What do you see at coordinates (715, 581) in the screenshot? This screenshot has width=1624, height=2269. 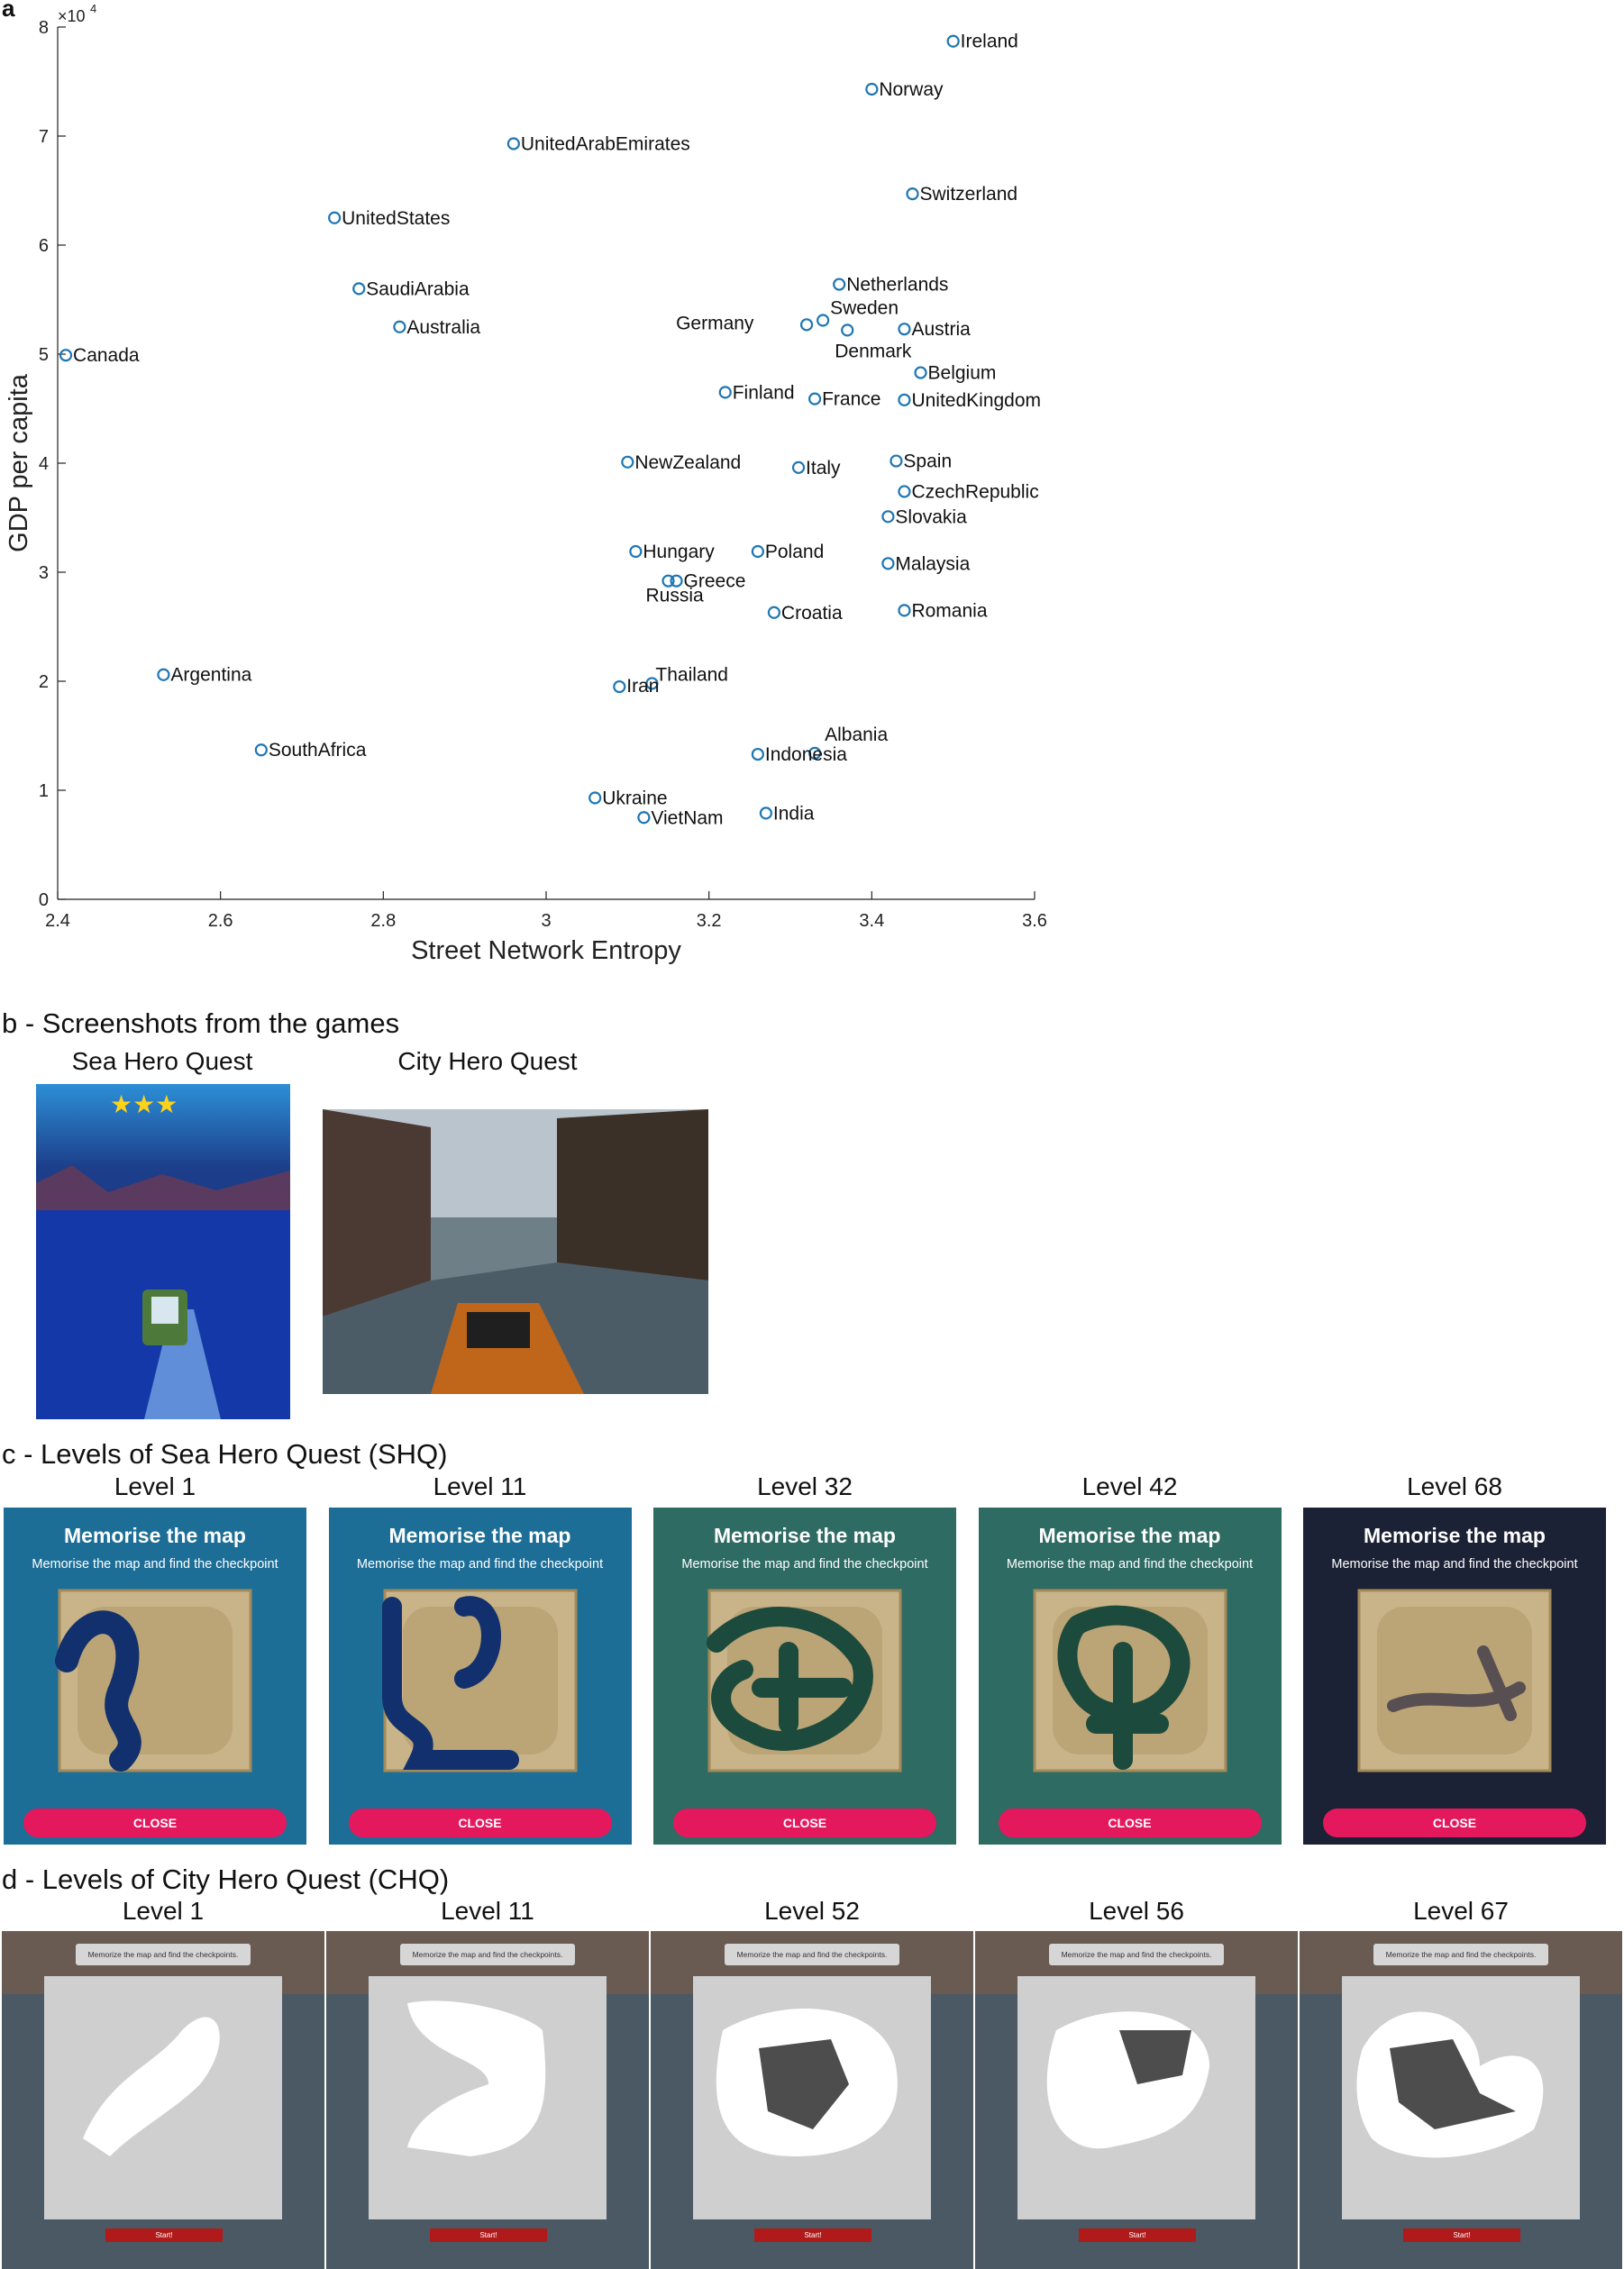 I see `point-label: Greece` at bounding box center [715, 581].